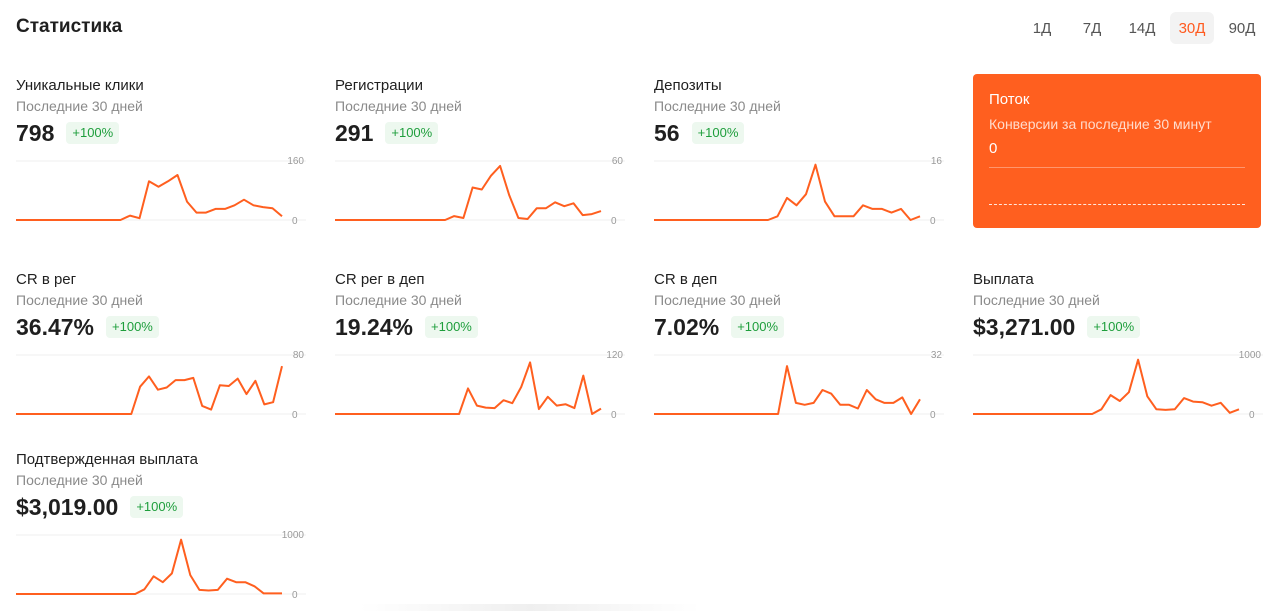 The height and width of the screenshot is (611, 1280). Describe the element at coordinates (530, 607) in the screenshot. I see `scroll-shadow` at that location.